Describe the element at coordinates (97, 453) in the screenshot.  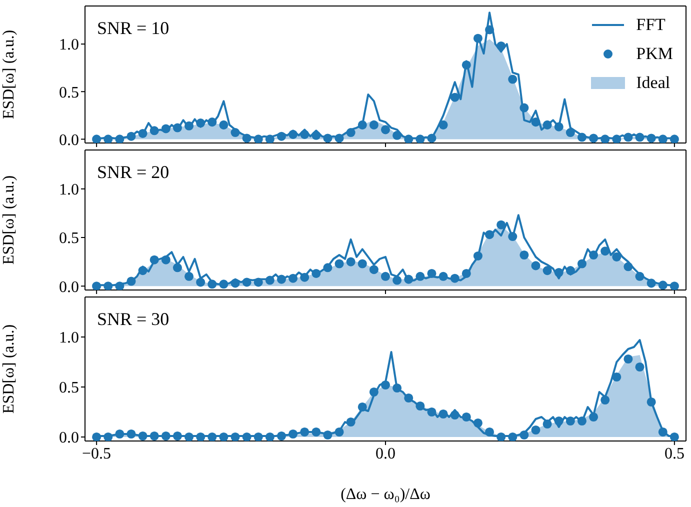
I see `x-tick-label: −0.5` at that location.